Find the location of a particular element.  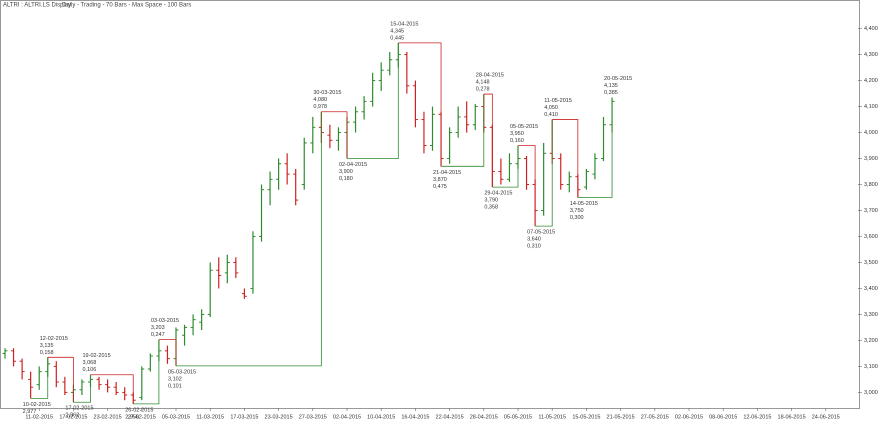

swing-change: 0,160 is located at coordinates (517, 141).